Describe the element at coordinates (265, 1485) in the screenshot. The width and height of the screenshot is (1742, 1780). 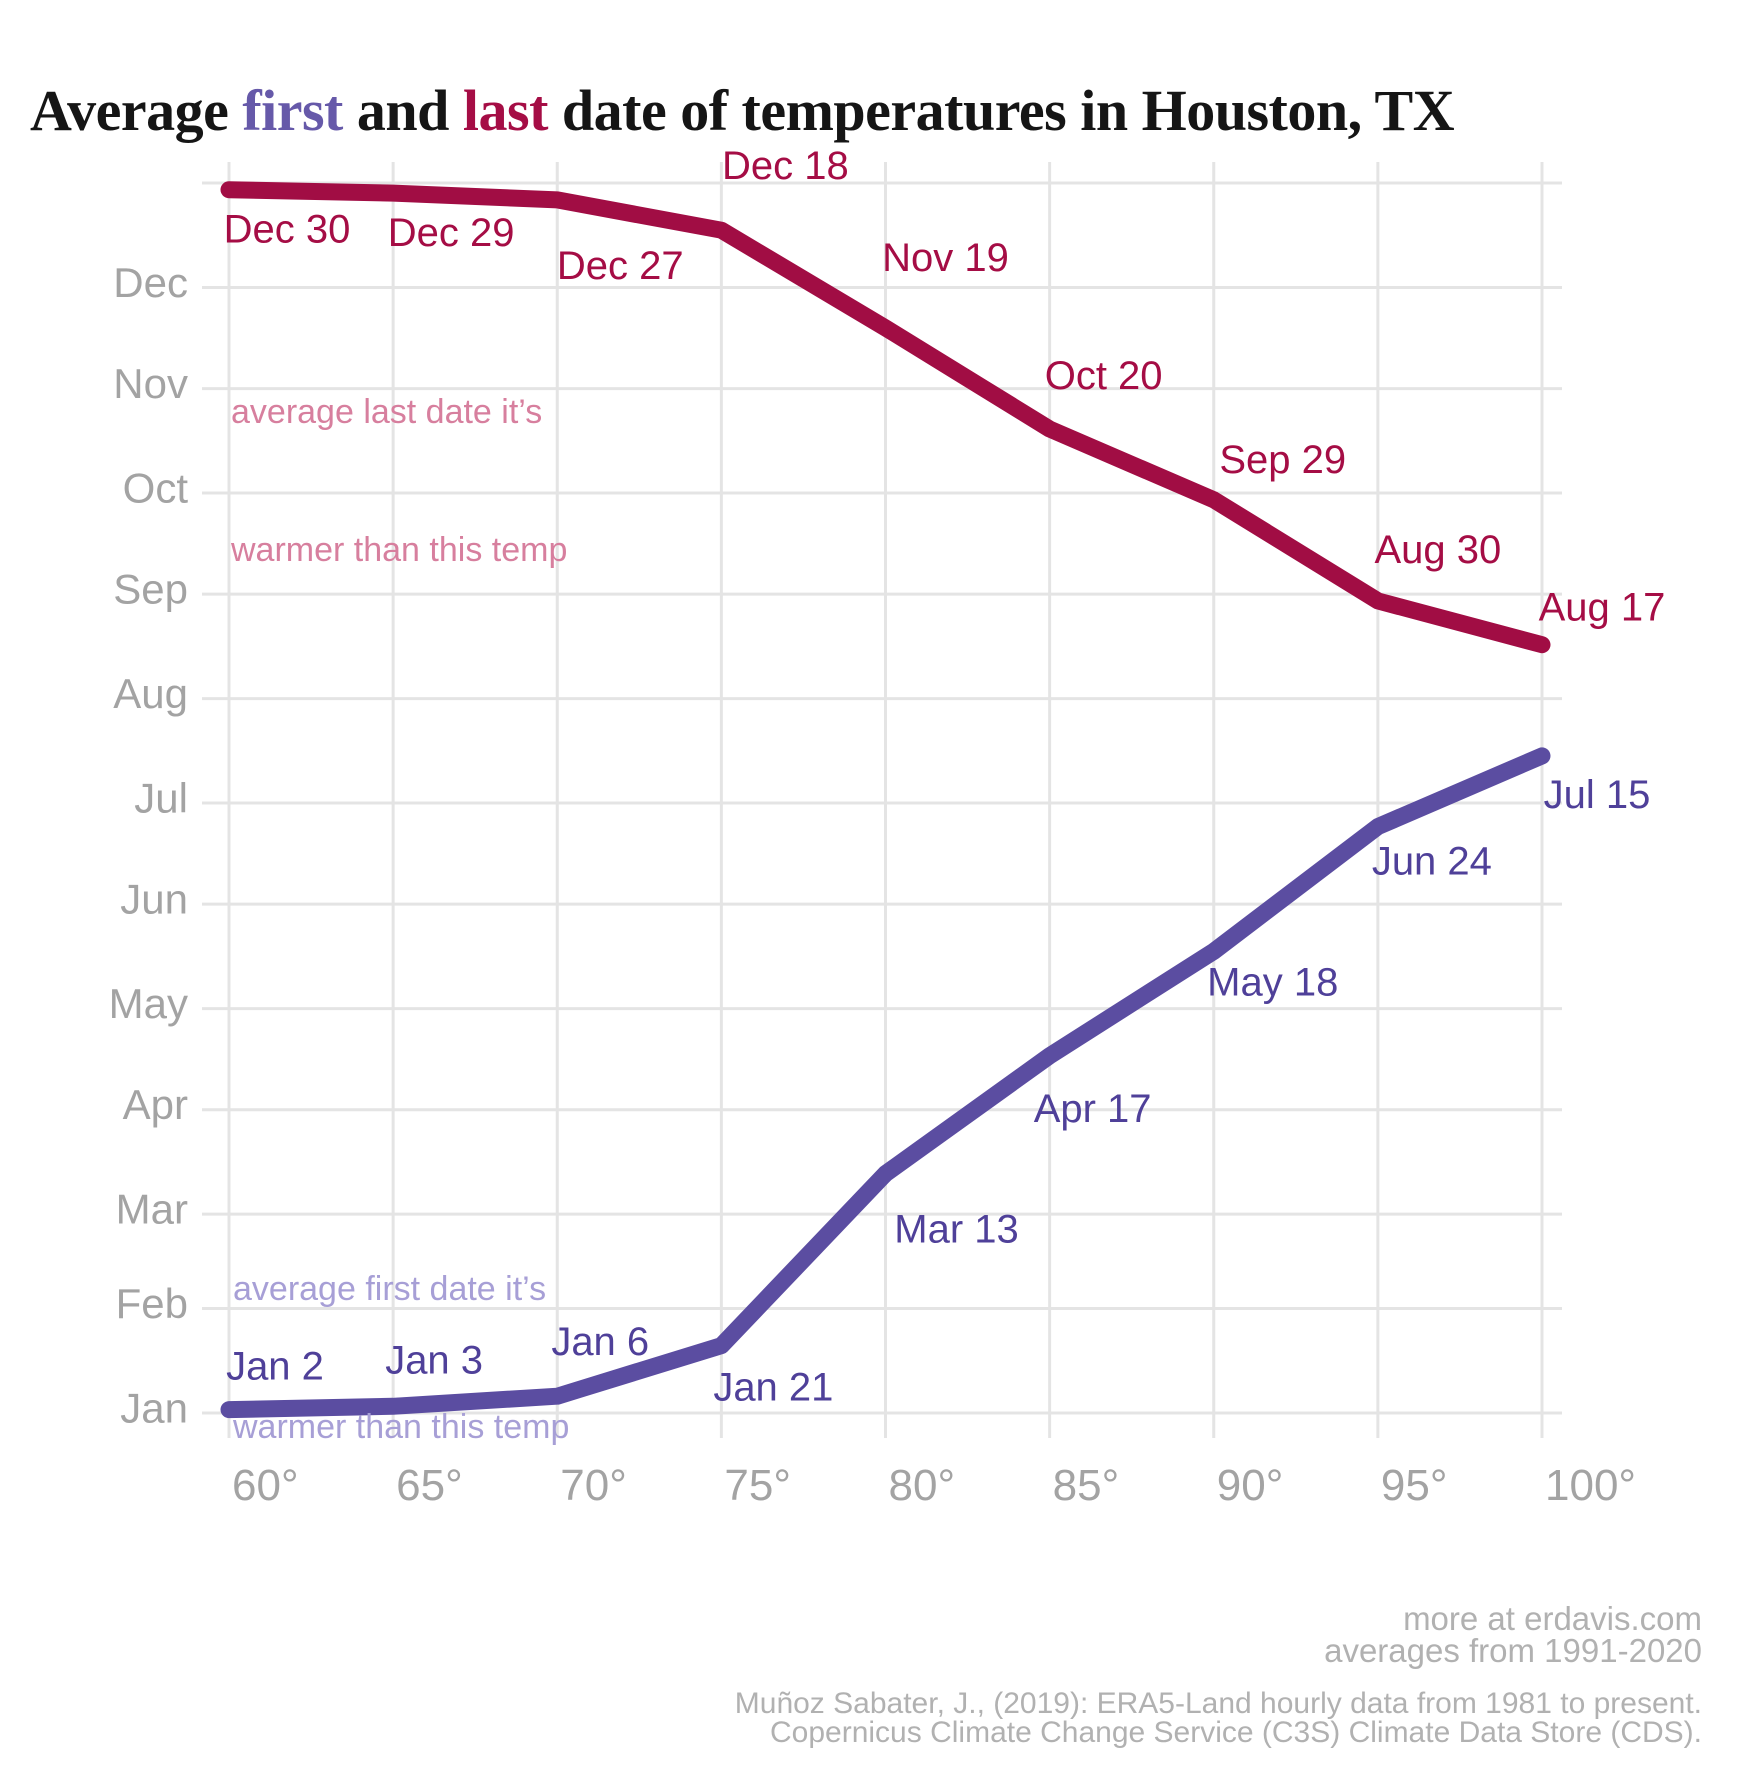
I see `x-axis-label-60: 60°` at that location.